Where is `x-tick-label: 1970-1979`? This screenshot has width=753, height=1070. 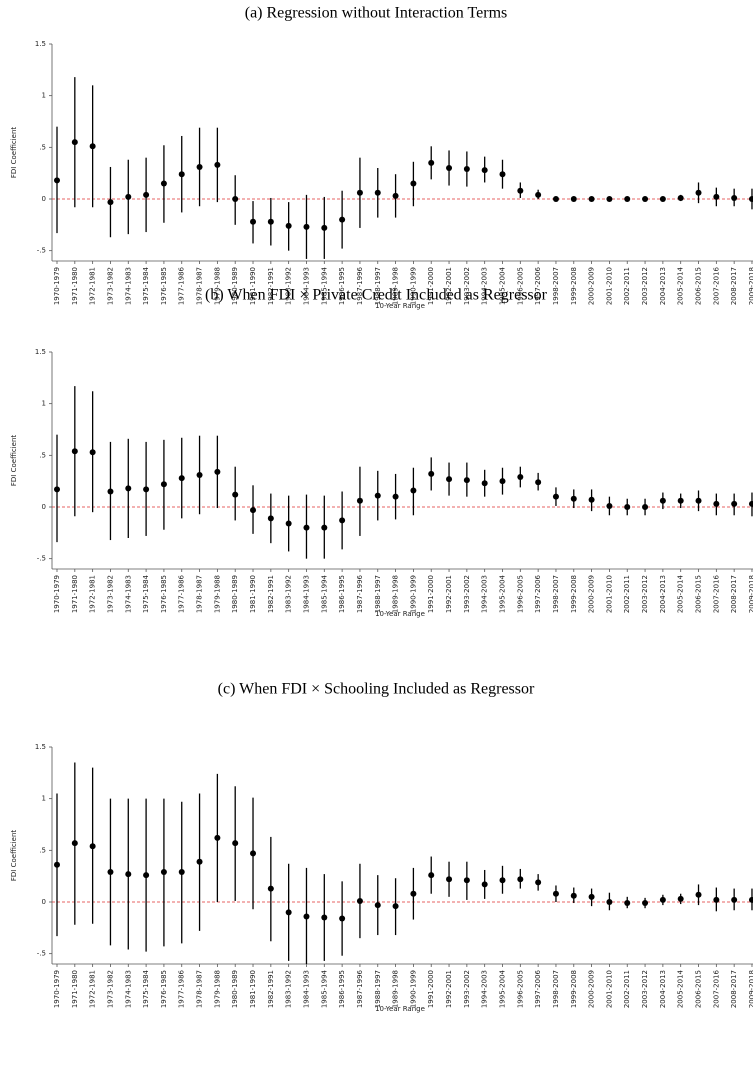
x-tick-label: 1970-1979 is located at coordinates (57, 989).